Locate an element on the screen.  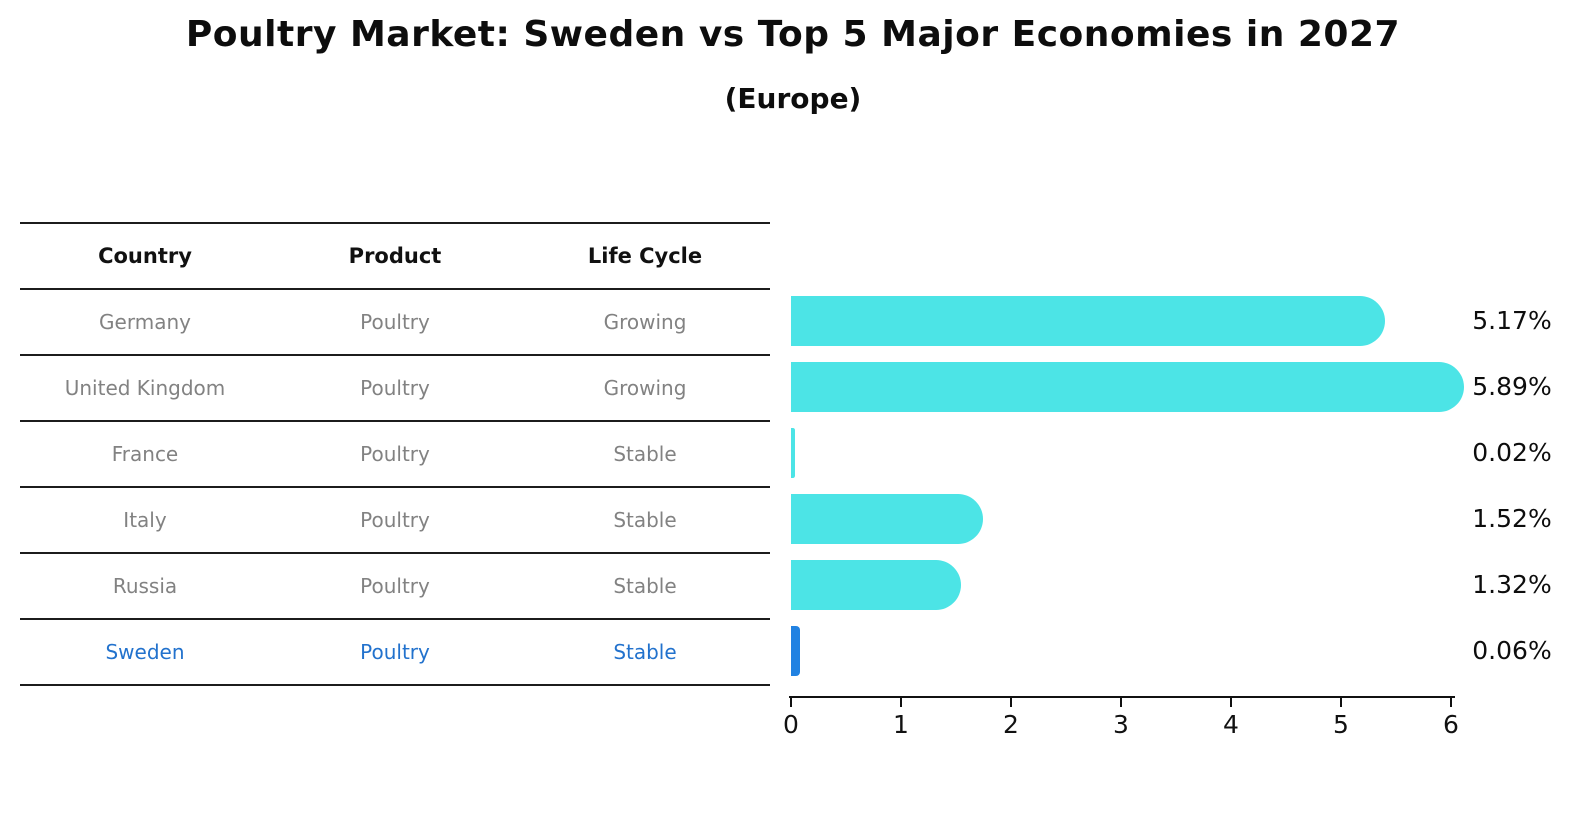
value-label-united-kingdom: 5.89% is located at coordinates (1512, 386).